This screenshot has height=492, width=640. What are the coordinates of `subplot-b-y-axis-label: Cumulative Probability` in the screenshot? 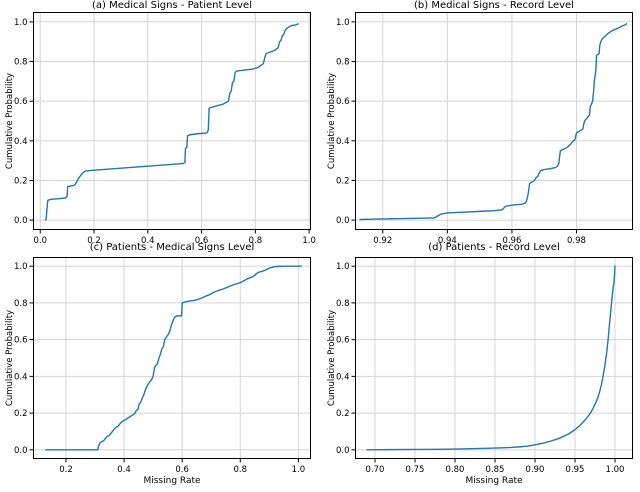 It's located at (332, 121).